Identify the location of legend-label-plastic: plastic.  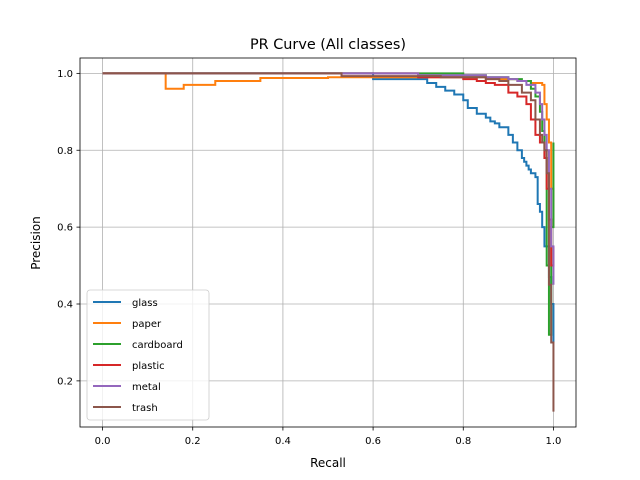
(148, 366).